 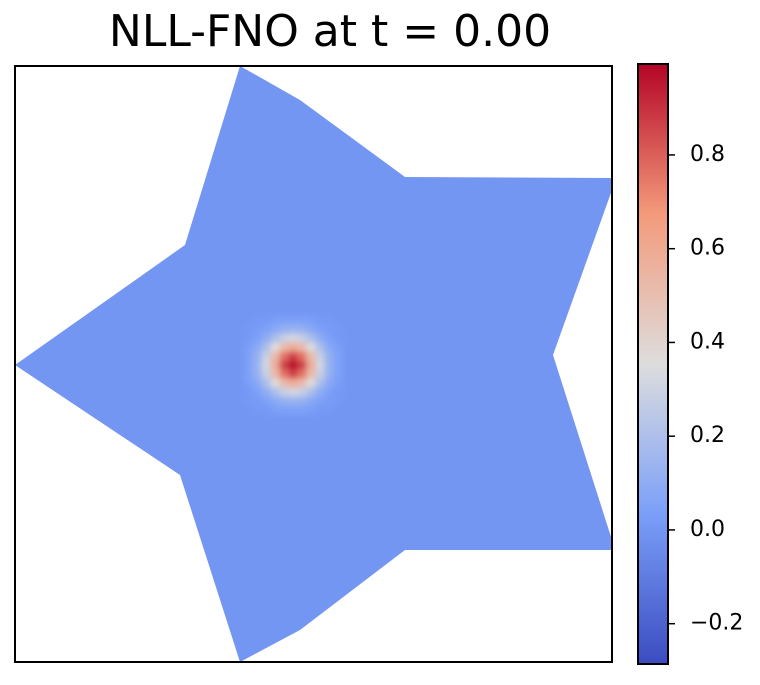 What do you see at coordinates (653, 364) in the screenshot?
I see `colorbar` at bounding box center [653, 364].